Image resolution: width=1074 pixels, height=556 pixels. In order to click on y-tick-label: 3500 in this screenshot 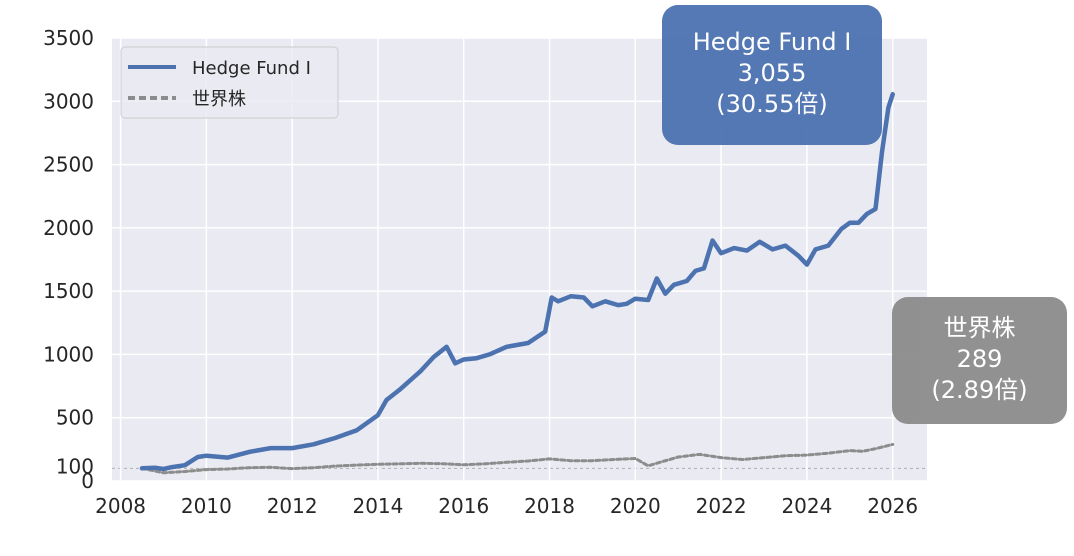, I will do `click(68, 38)`.